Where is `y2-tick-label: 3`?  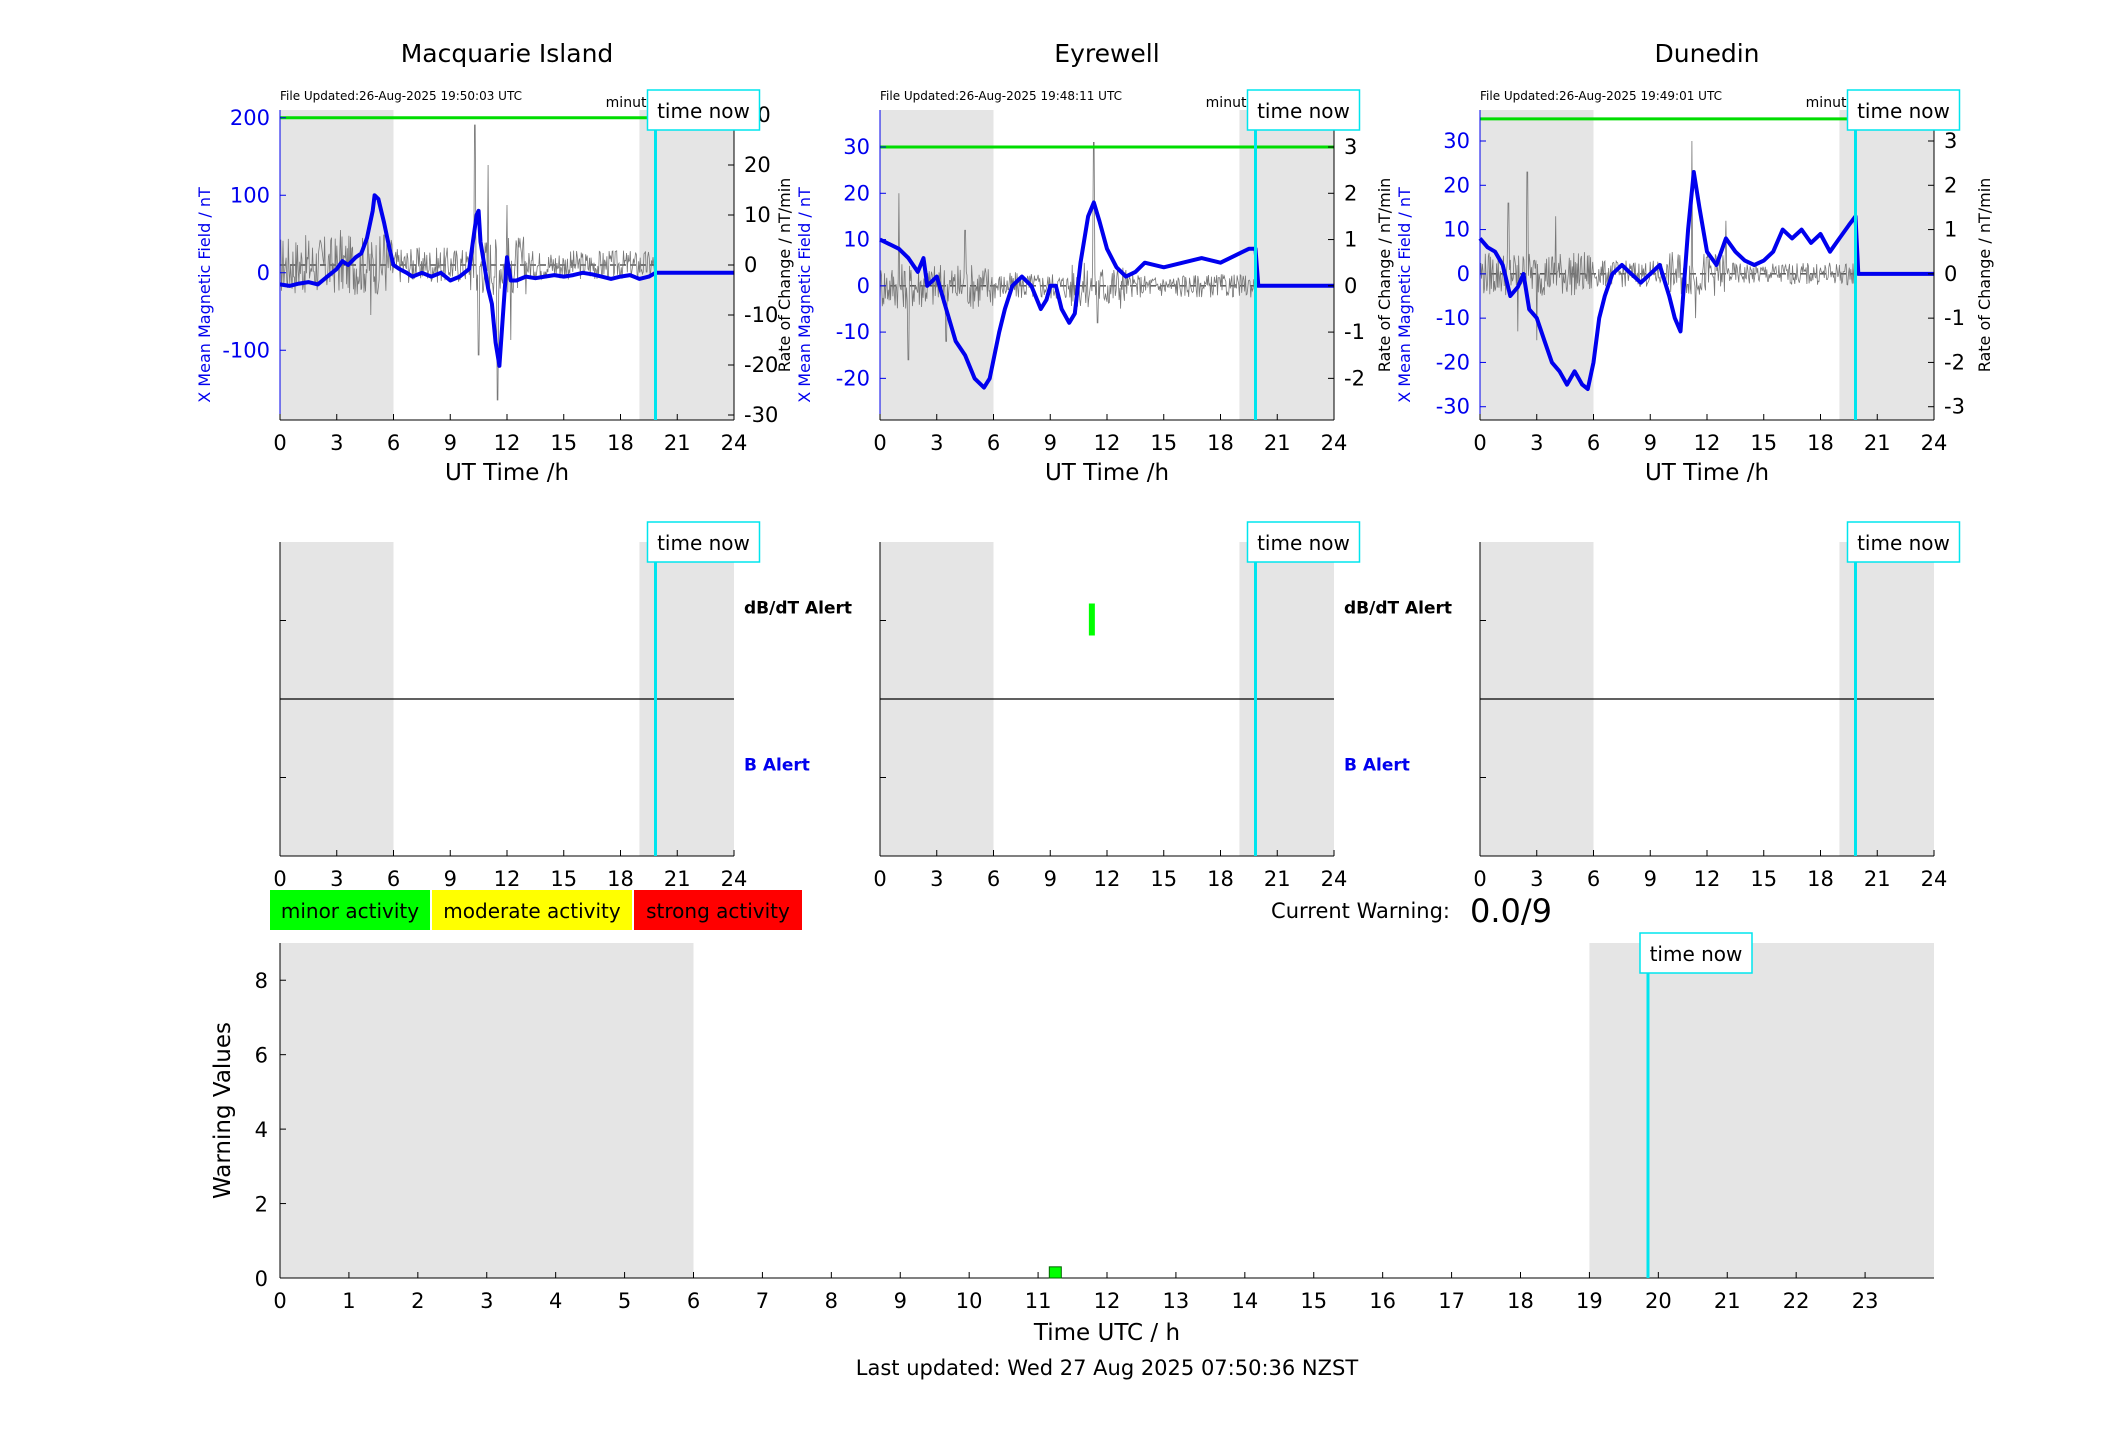 y2-tick-label: 3 is located at coordinates (1950, 141).